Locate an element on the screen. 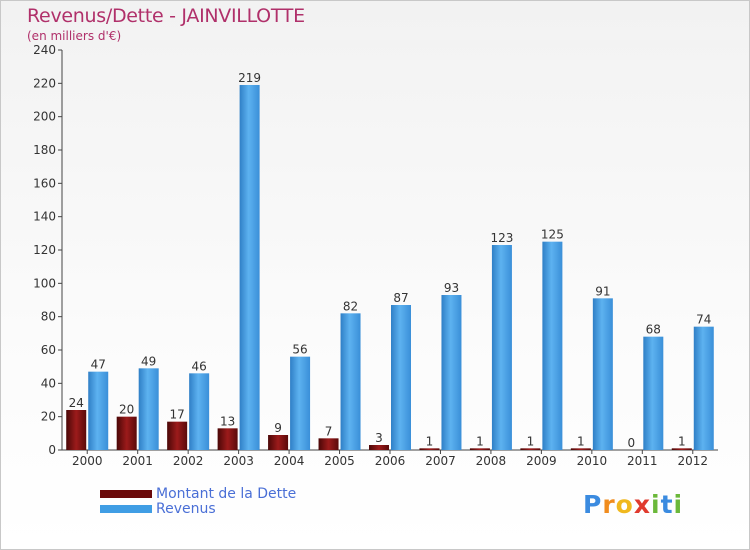 This screenshot has width=750, height=550. y-tick-label: 20 is located at coordinates (48, 417).